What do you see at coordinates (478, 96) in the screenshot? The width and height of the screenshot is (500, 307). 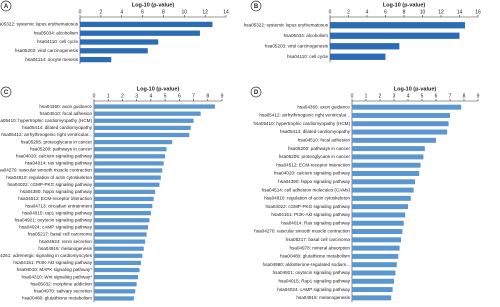 I see `x-tick-label: 9` at bounding box center [478, 96].